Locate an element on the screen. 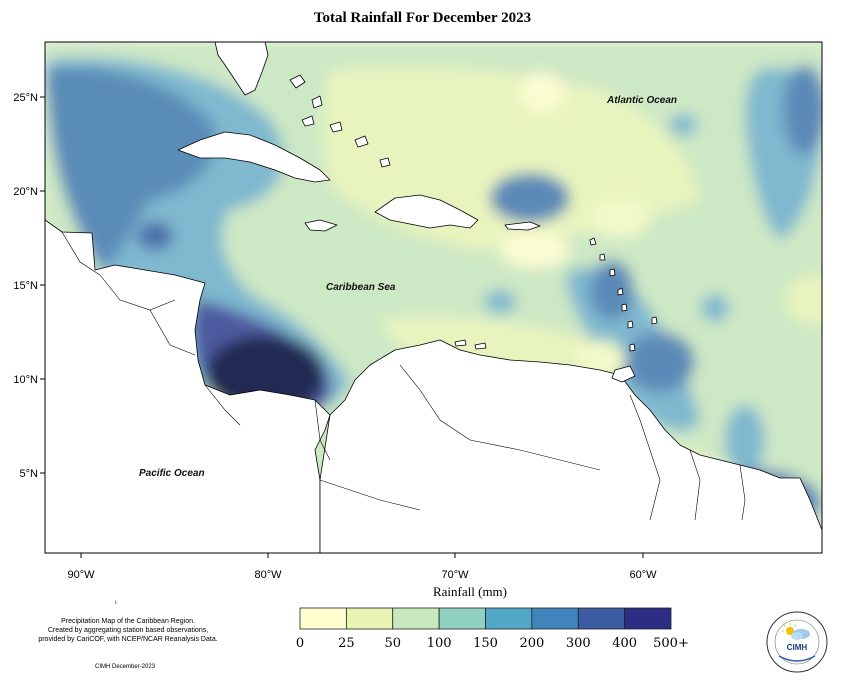 Image resolution: width=845 pixels, height=684 pixels. x-tick-label: 80°W is located at coordinates (268, 575).